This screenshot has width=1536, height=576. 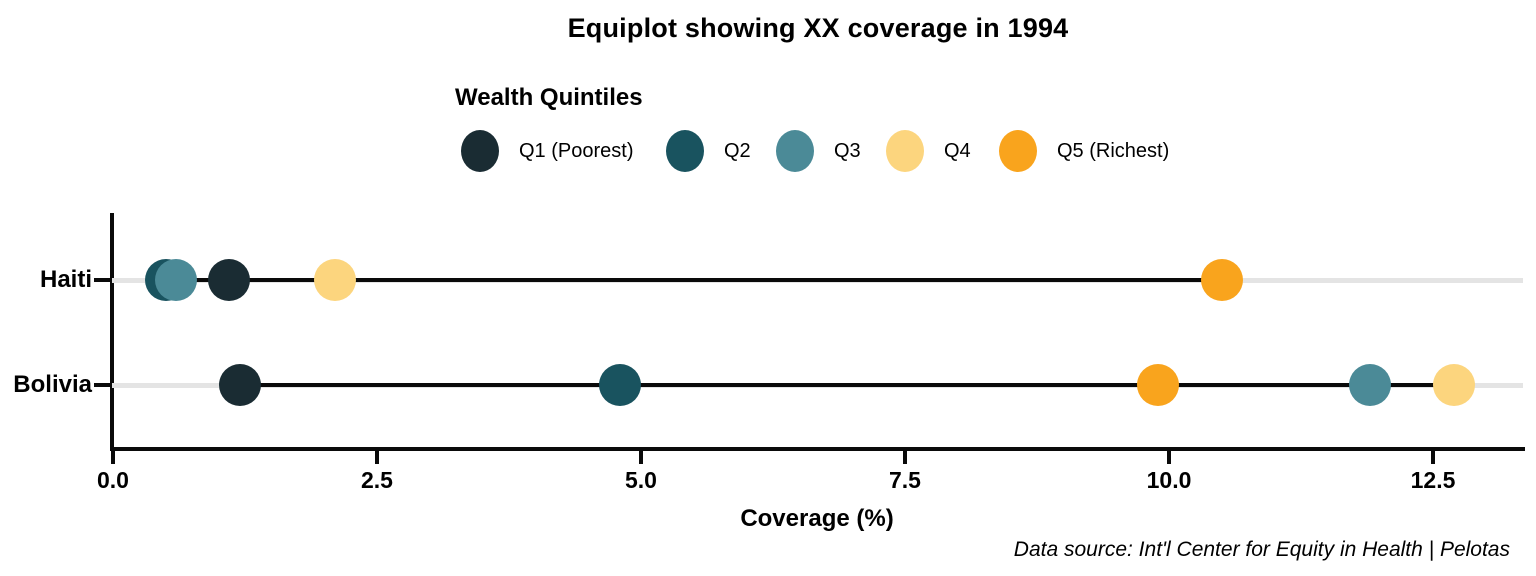 I want to click on x-tick-label: 5.0, so click(x=641, y=480).